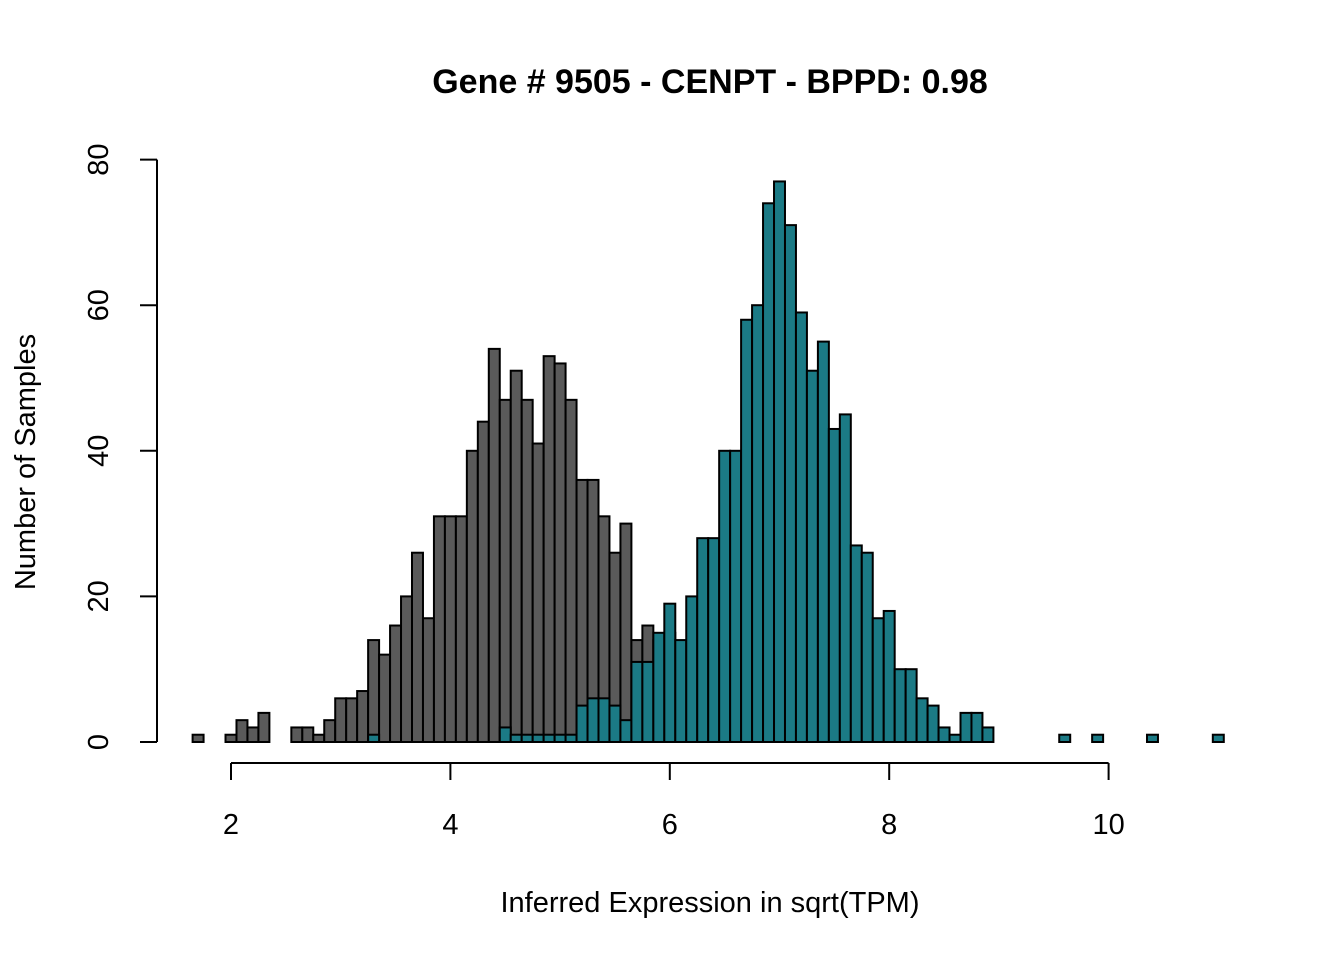 The height and width of the screenshot is (960, 1344). Describe the element at coordinates (99, 305) in the screenshot. I see `y-tick-label: 60` at that location.